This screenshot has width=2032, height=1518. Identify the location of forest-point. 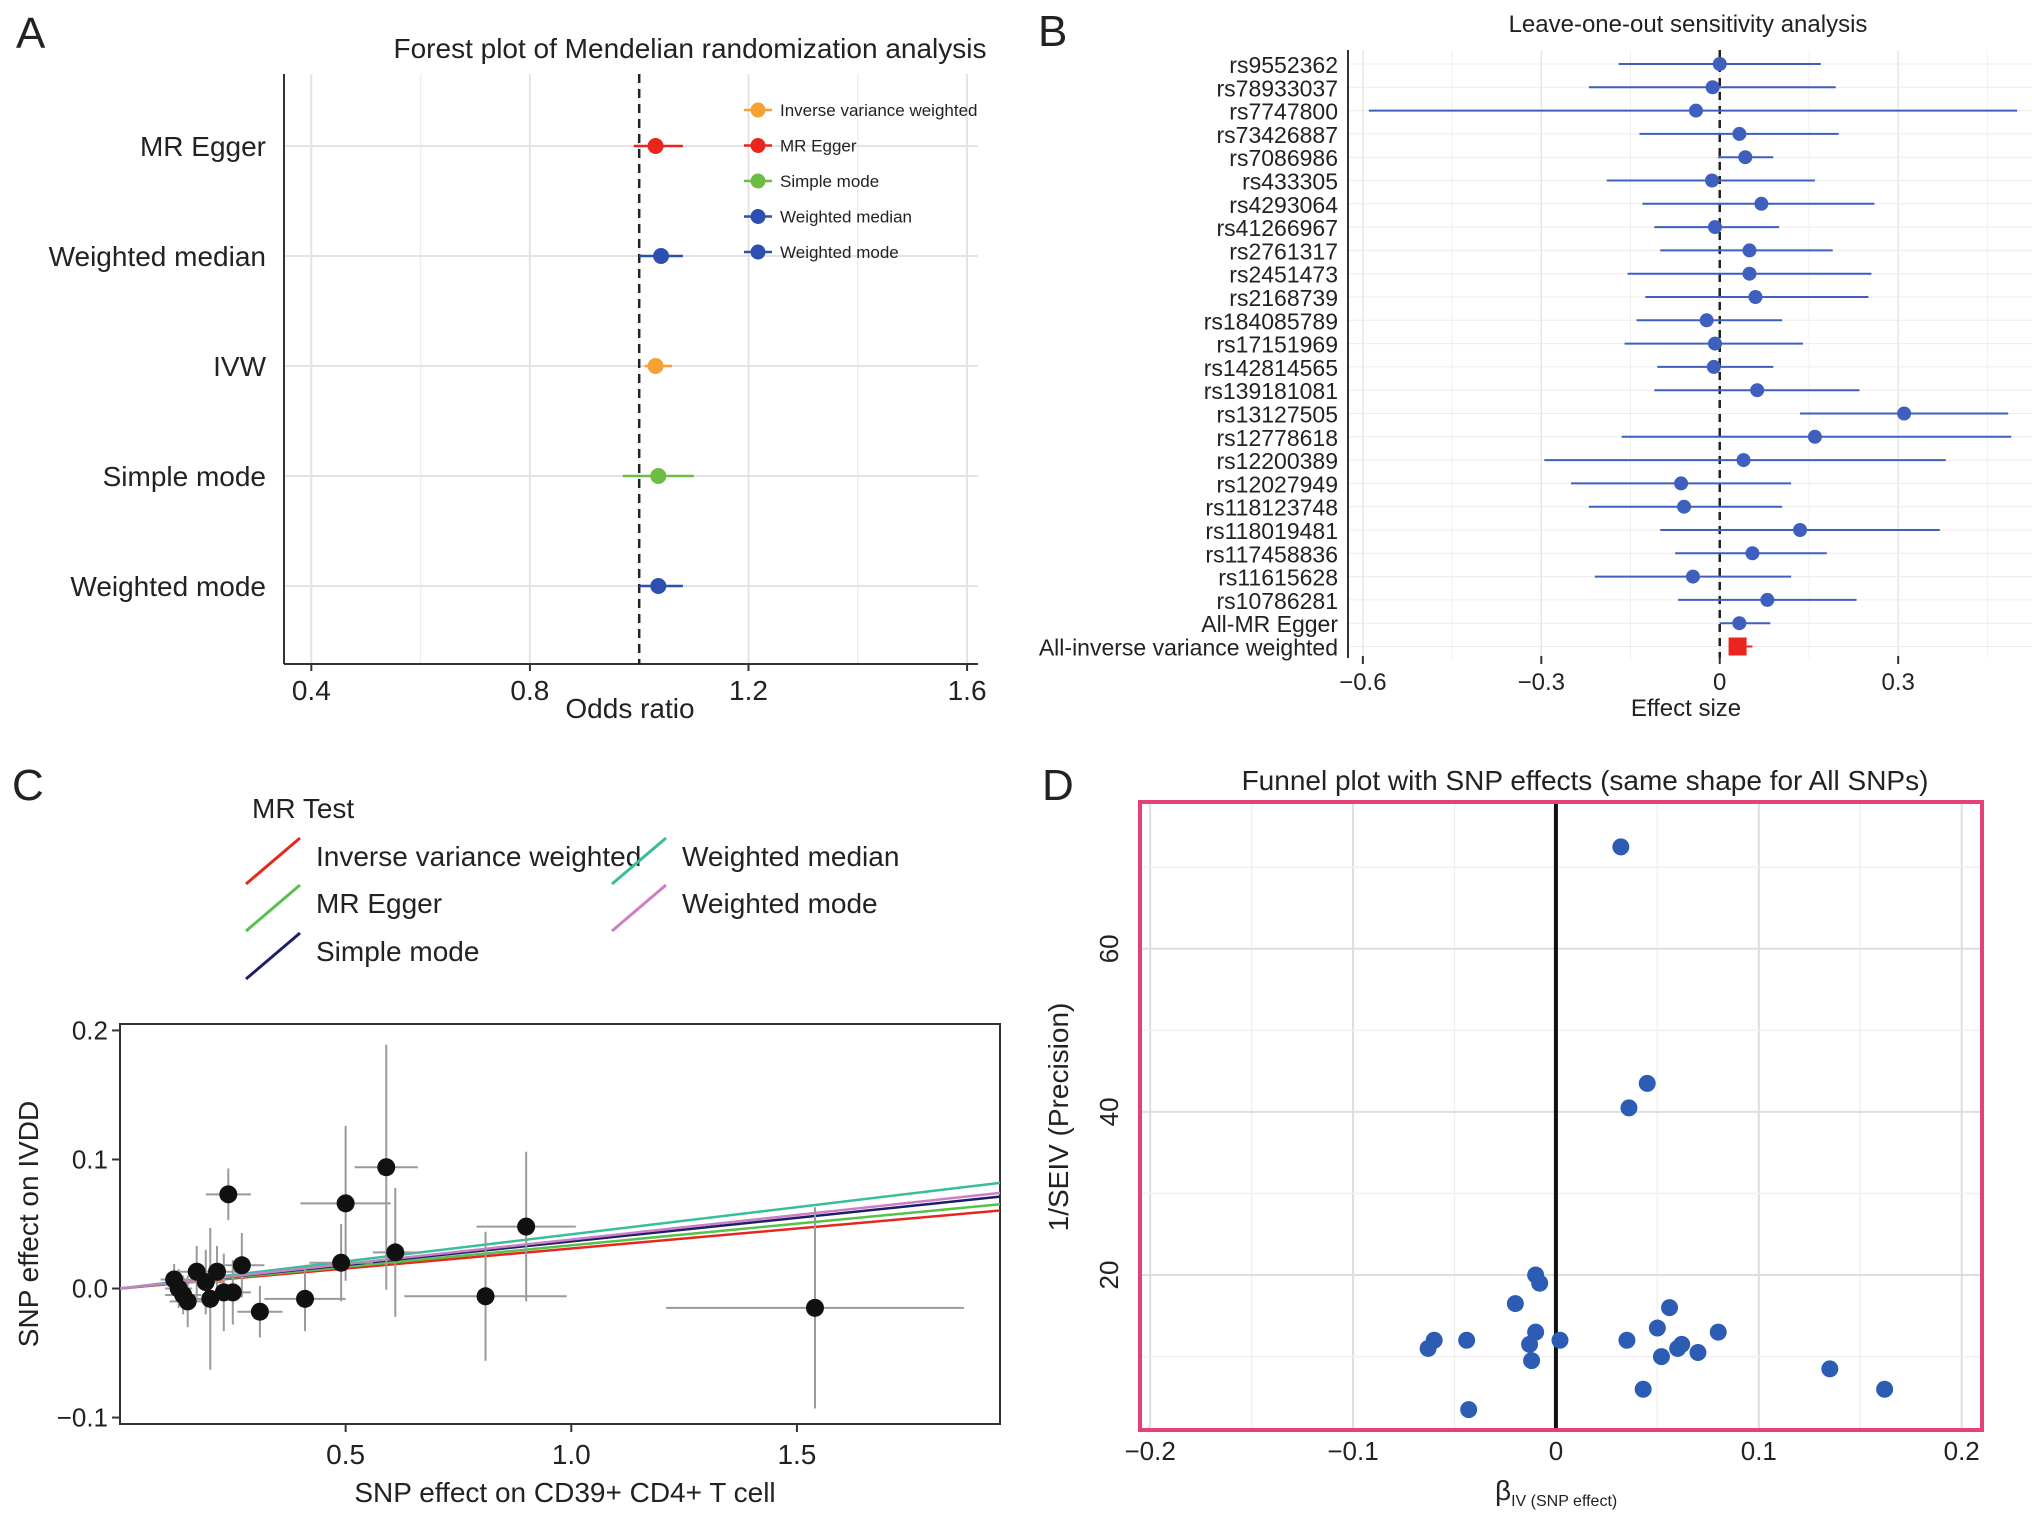
(658, 586).